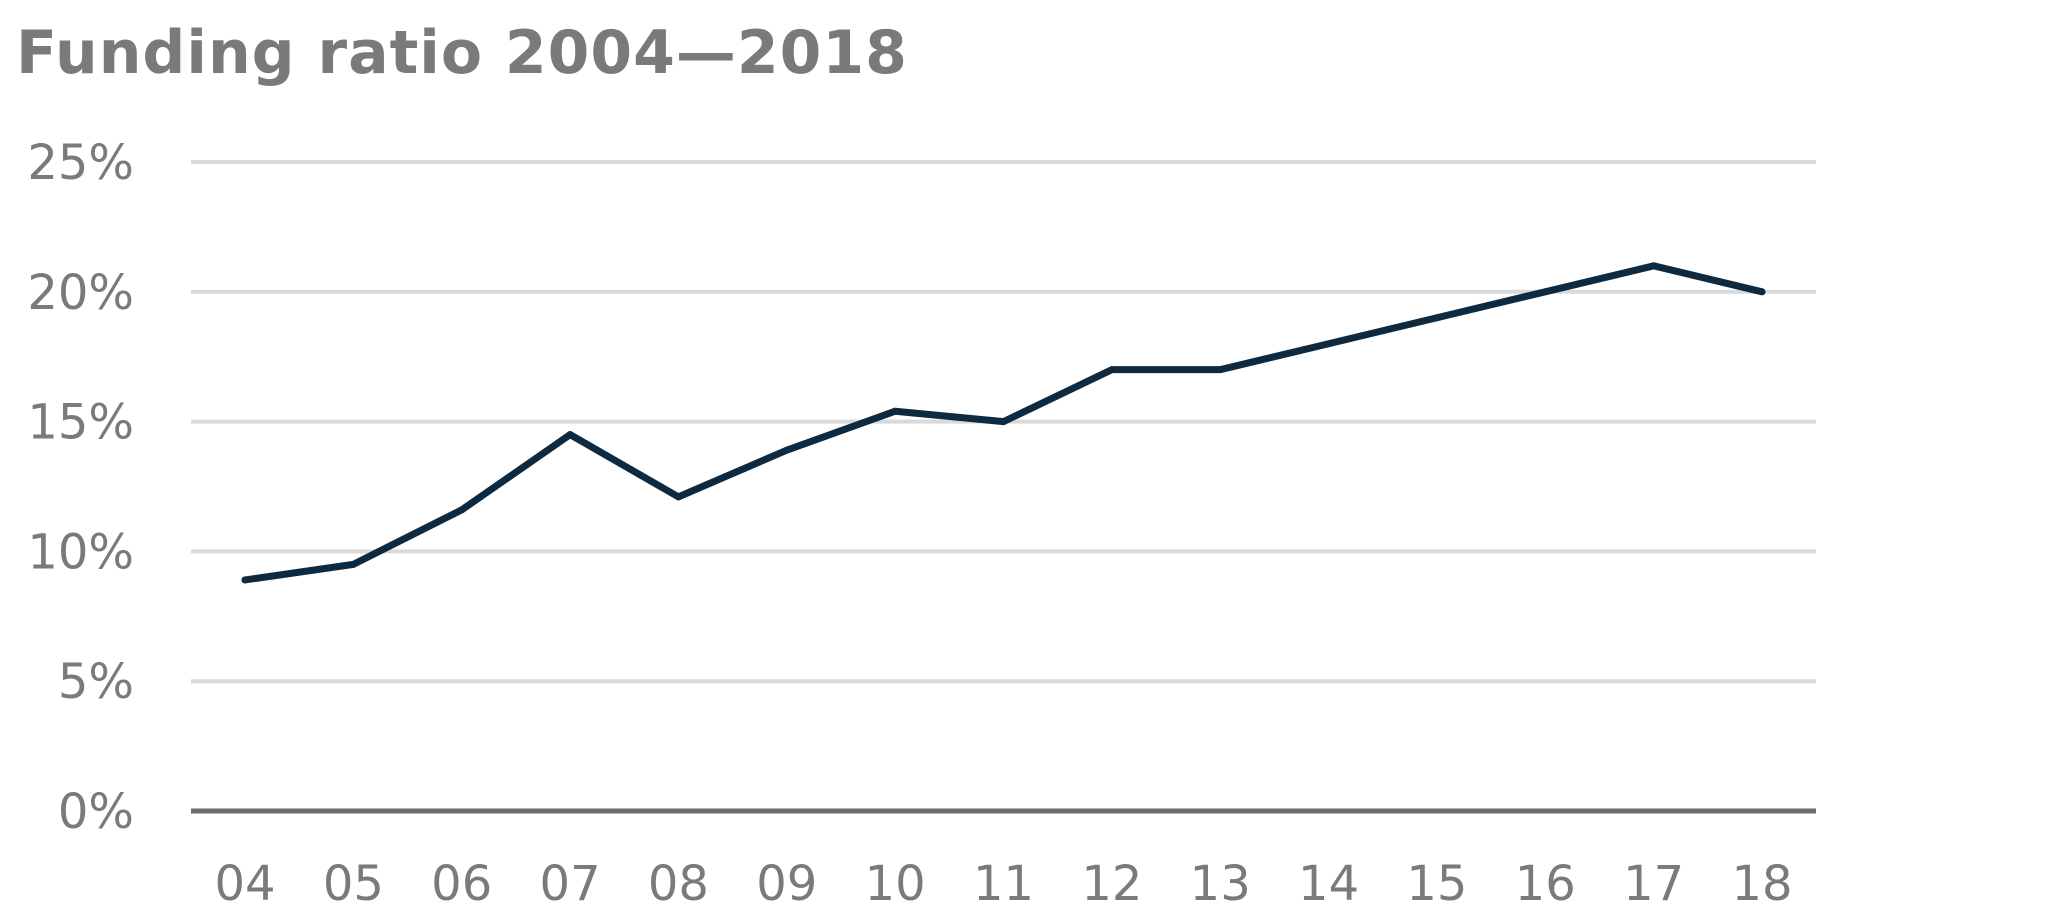 This screenshot has width=2060, height=914. What do you see at coordinates (1328, 884) in the screenshot?
I see `x-tick-label: 14` at bounding box center [1328, 884].